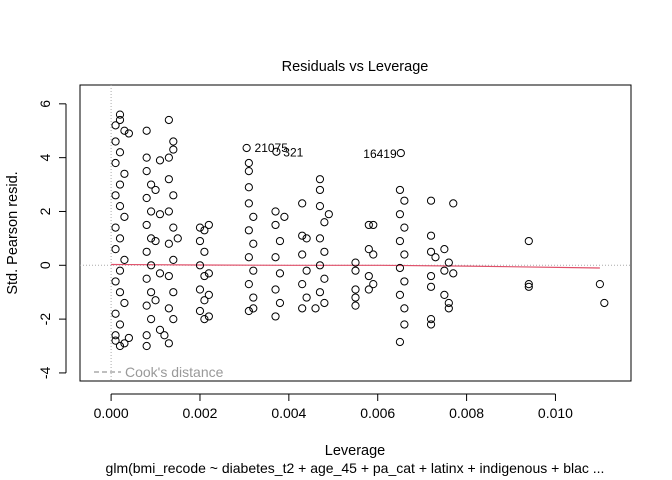 The image size is (672, 480). I want to click on y-tick-label: 0, so click(45, 265).